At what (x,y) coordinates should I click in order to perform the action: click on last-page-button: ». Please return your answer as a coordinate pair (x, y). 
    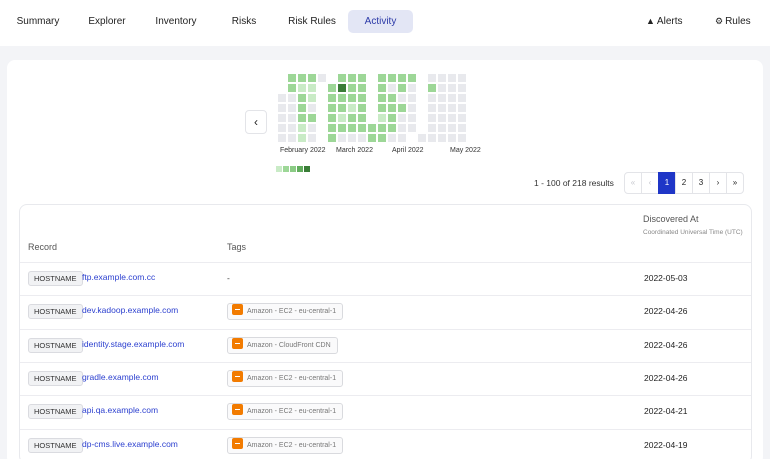
    Looking at the image, I should click on (735, 183).